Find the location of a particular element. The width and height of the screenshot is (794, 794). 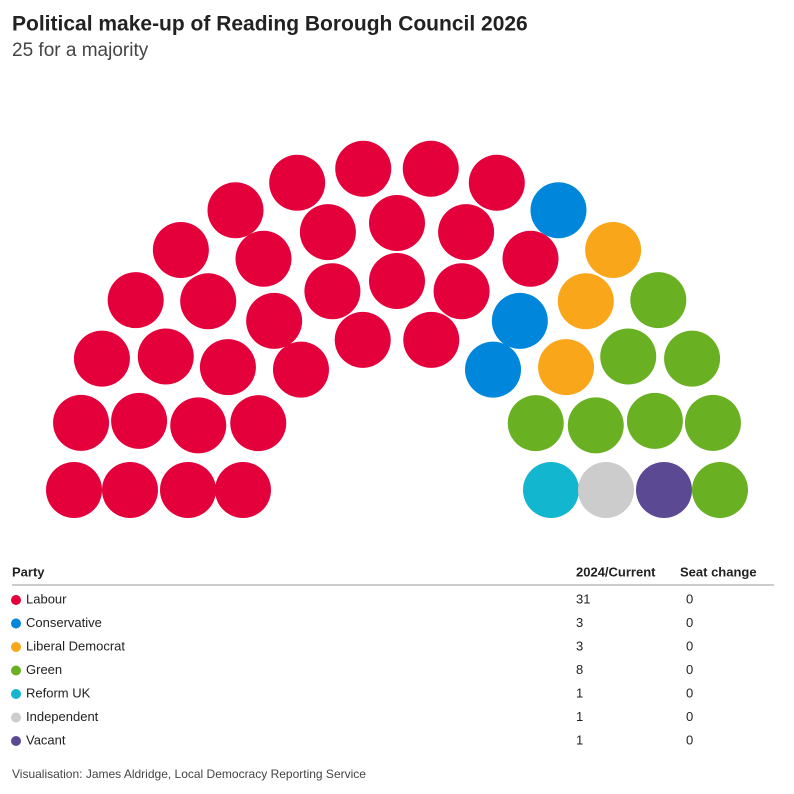

party-name: Liberal Democrat is located at coordinates (75, 645).